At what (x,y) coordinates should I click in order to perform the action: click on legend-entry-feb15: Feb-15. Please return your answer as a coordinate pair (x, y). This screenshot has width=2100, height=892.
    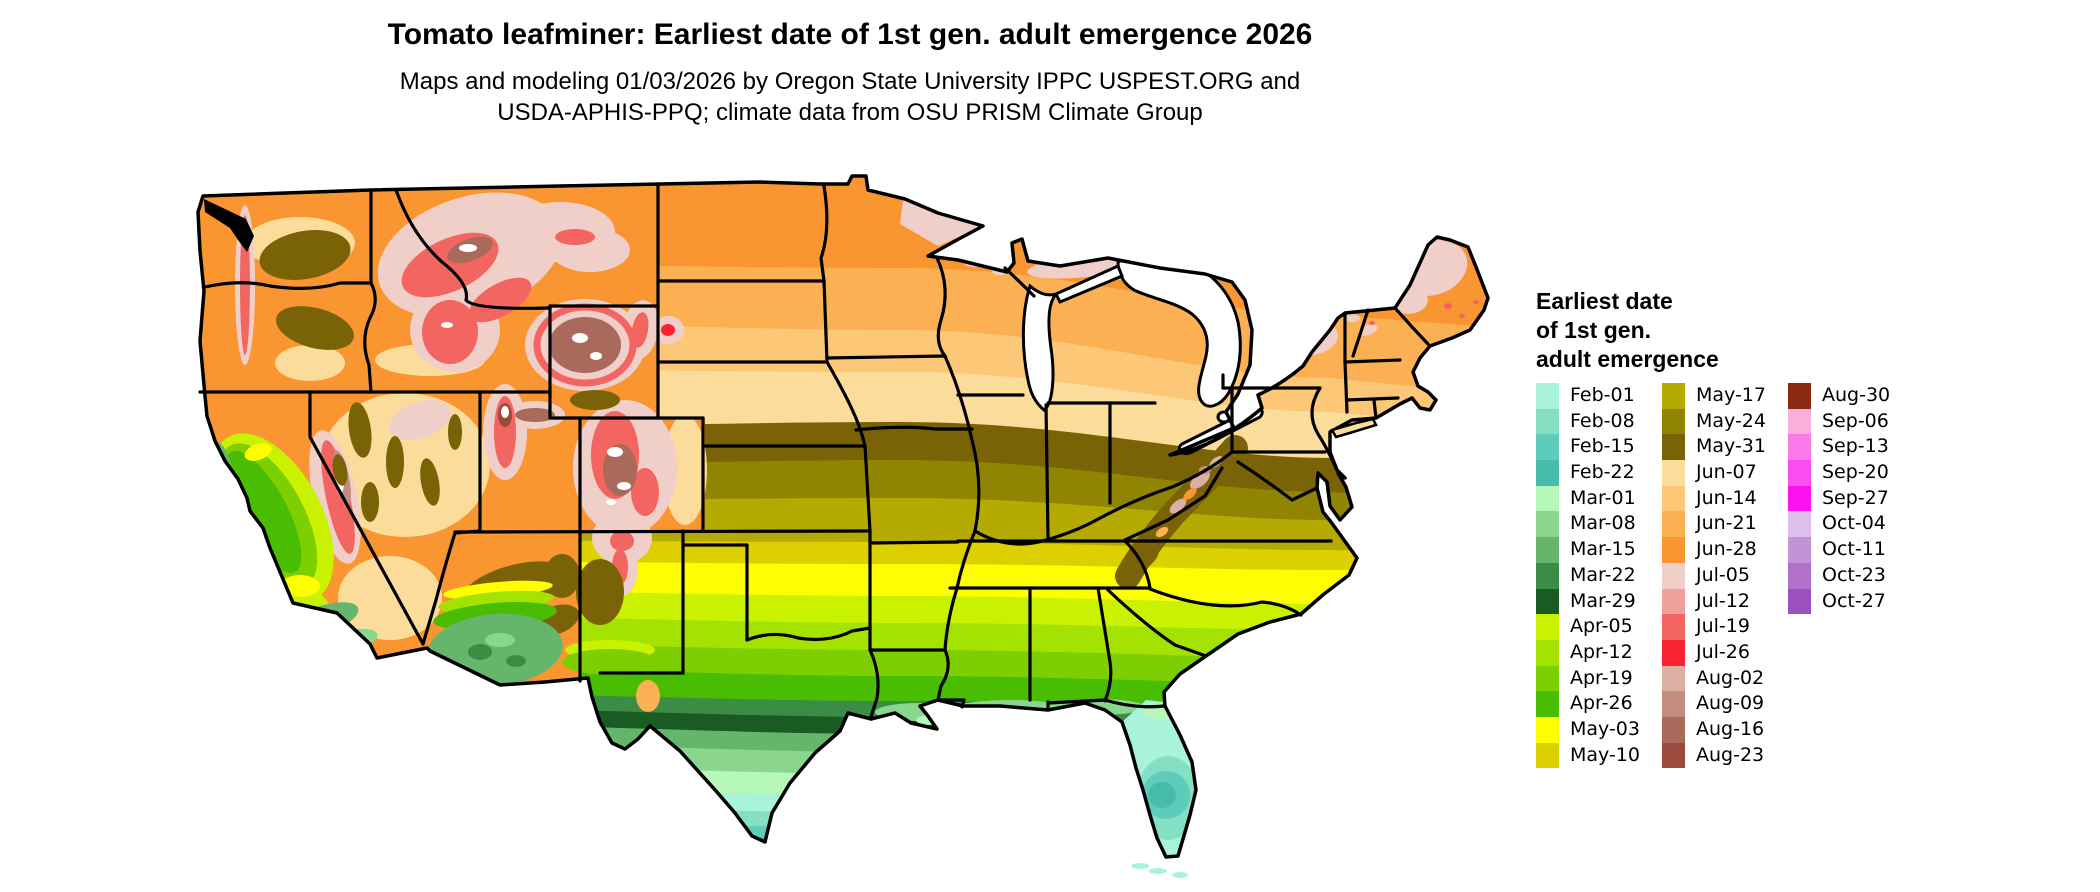
    Looking at the image, I should click on (1599, 447).